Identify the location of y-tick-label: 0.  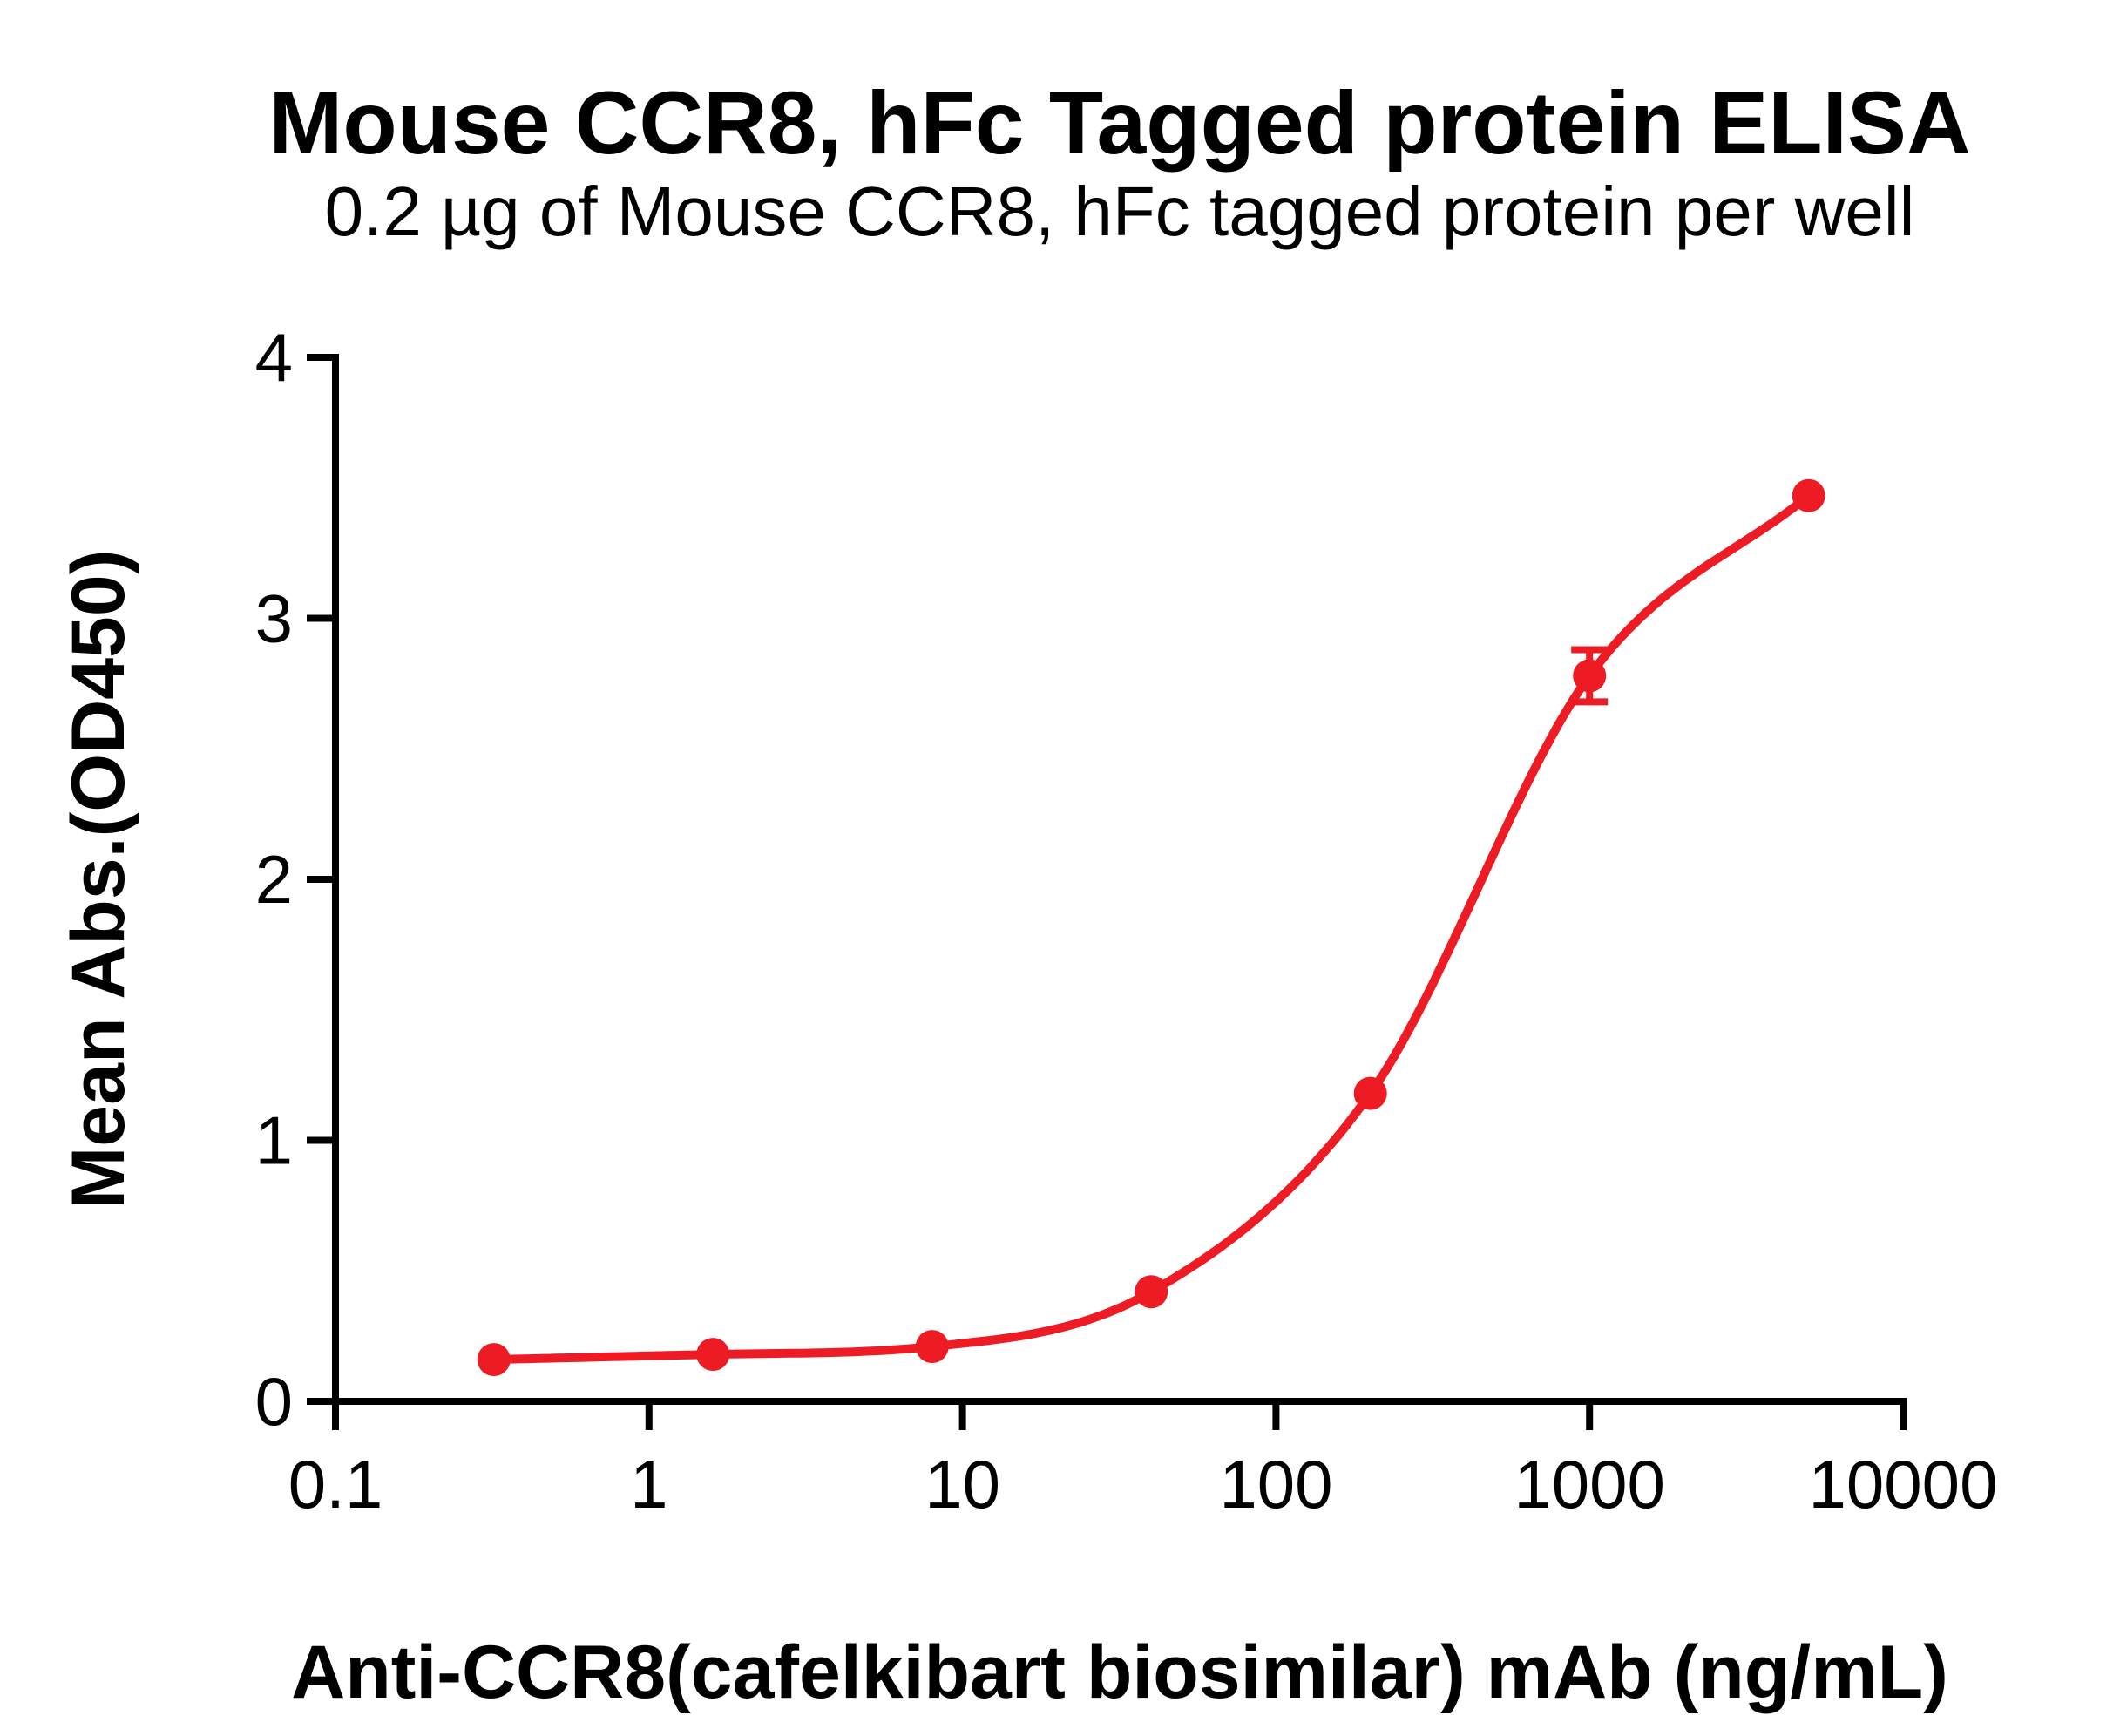
(274, 1401).